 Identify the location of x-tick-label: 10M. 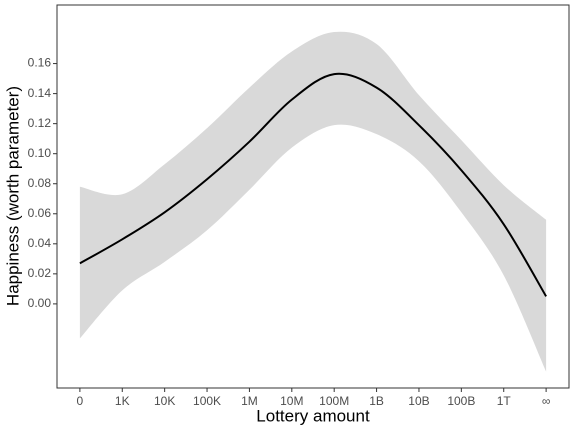
(291, 401).